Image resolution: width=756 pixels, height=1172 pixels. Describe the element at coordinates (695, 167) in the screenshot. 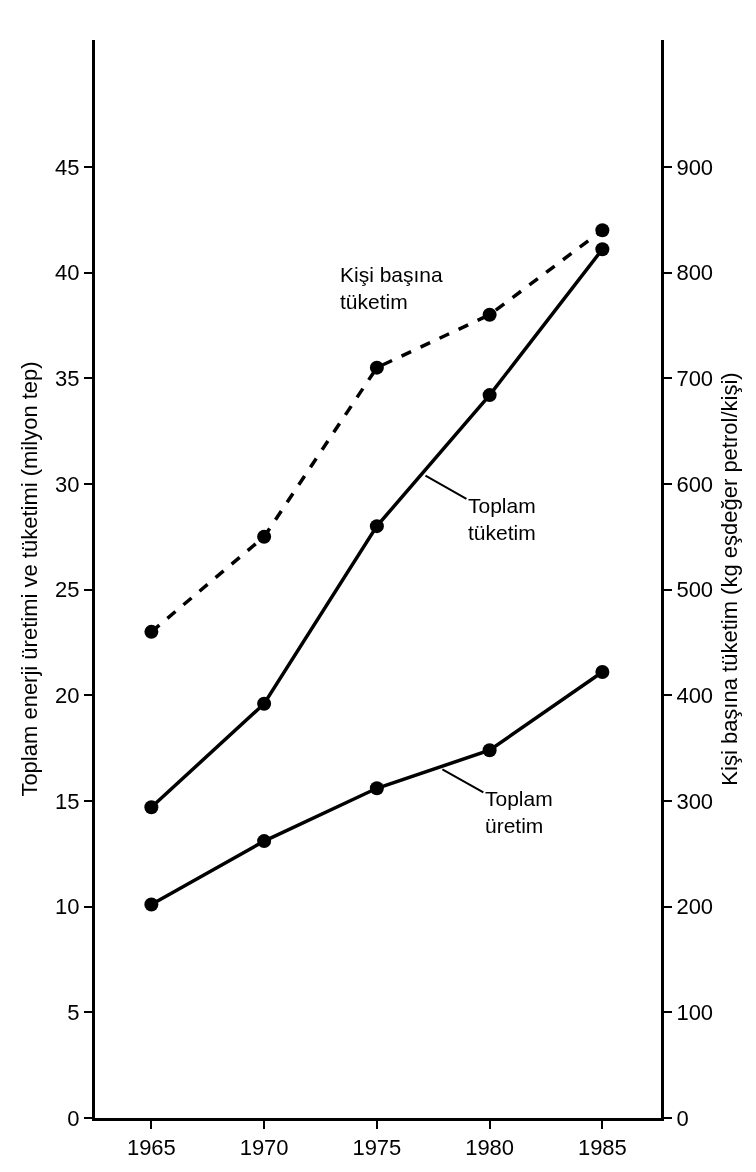

I see `y2-tick-label: 900` at that location.